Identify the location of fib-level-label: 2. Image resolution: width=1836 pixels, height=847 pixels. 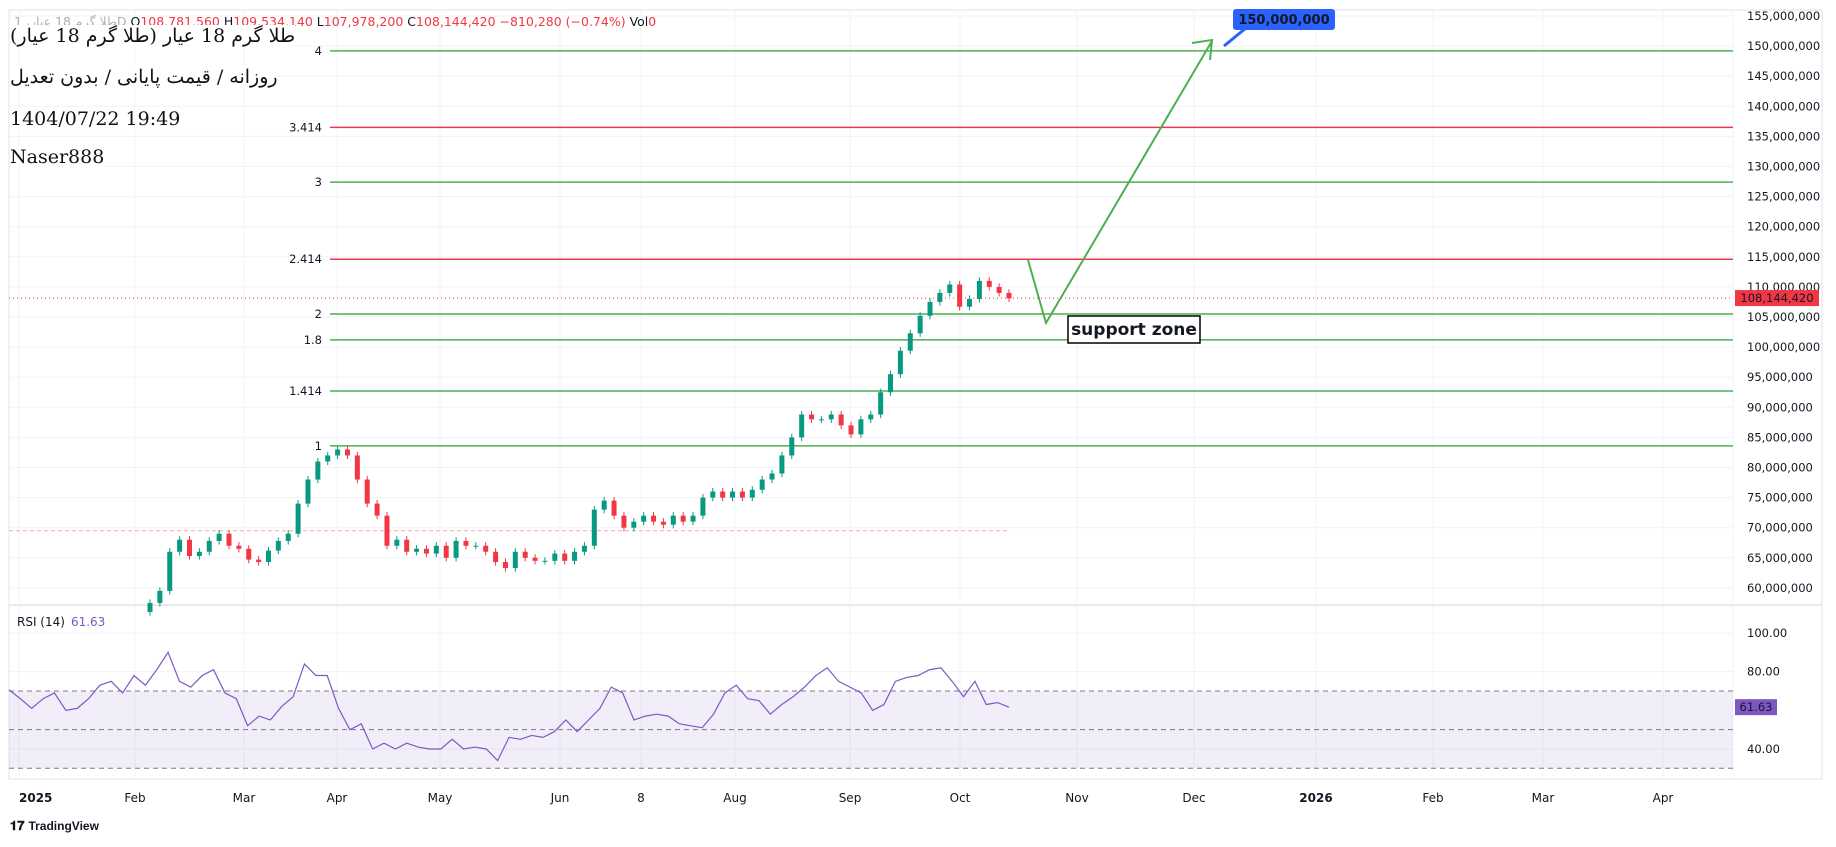
(318, 314).